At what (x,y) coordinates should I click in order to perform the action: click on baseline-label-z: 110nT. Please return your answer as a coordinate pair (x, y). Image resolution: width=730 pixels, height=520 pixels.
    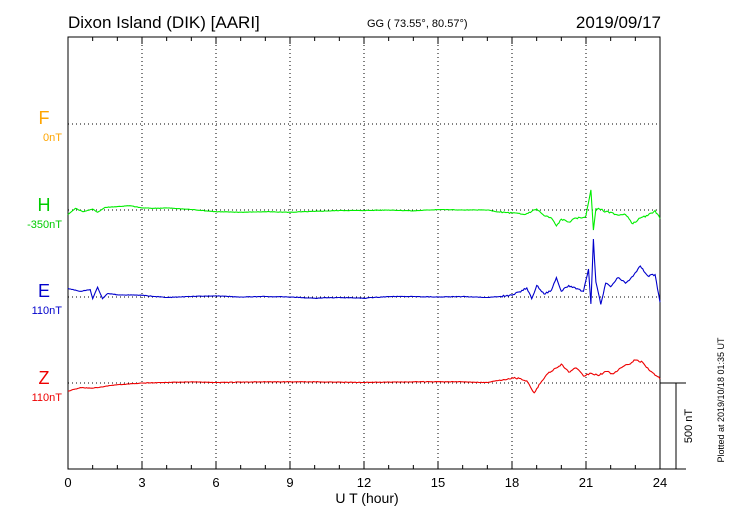
    Looking at the image, I should click on (47, 398).